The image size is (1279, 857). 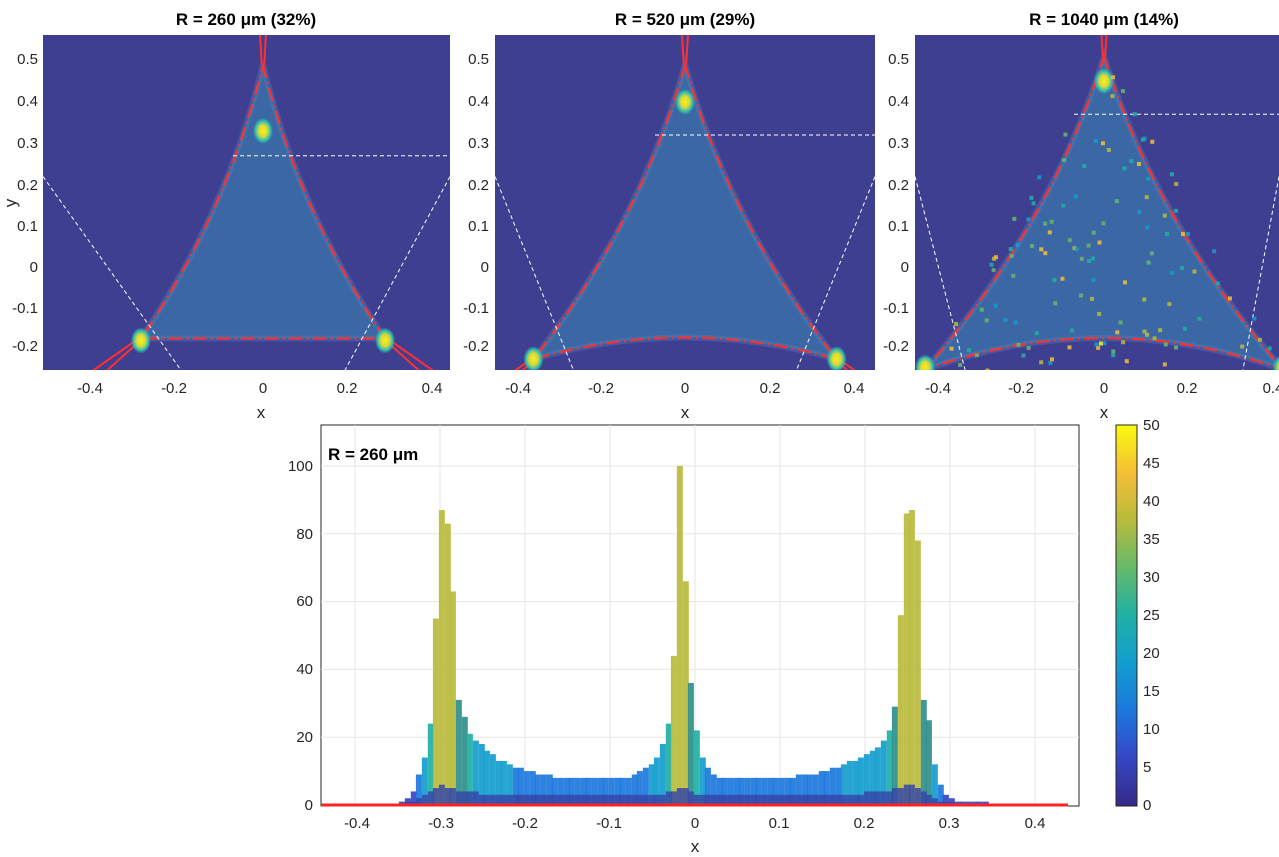 I want to click on panel-3-content, so click(x=1097, y=202).